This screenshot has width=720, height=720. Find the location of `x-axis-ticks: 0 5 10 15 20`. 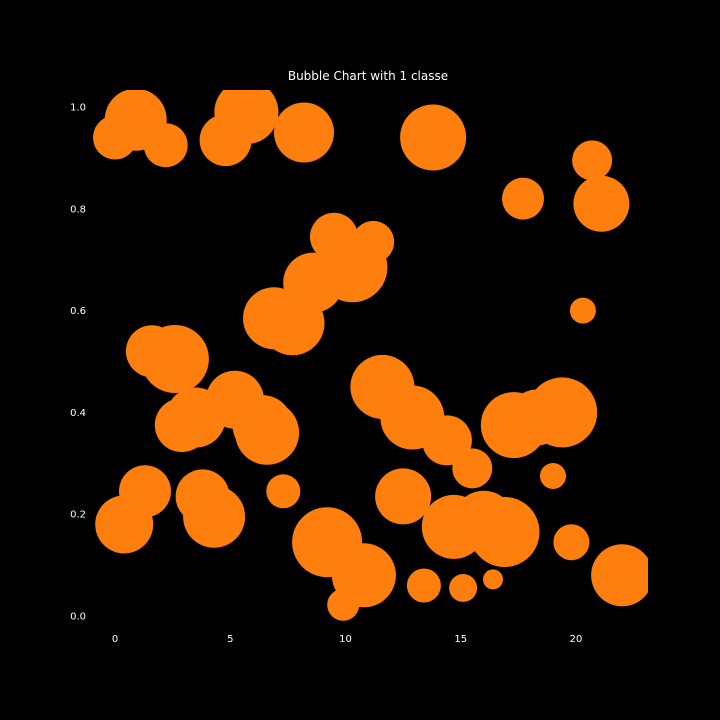

x-axis-ticks: 0 5 10 15 20 is located at coordinates (347, 639).